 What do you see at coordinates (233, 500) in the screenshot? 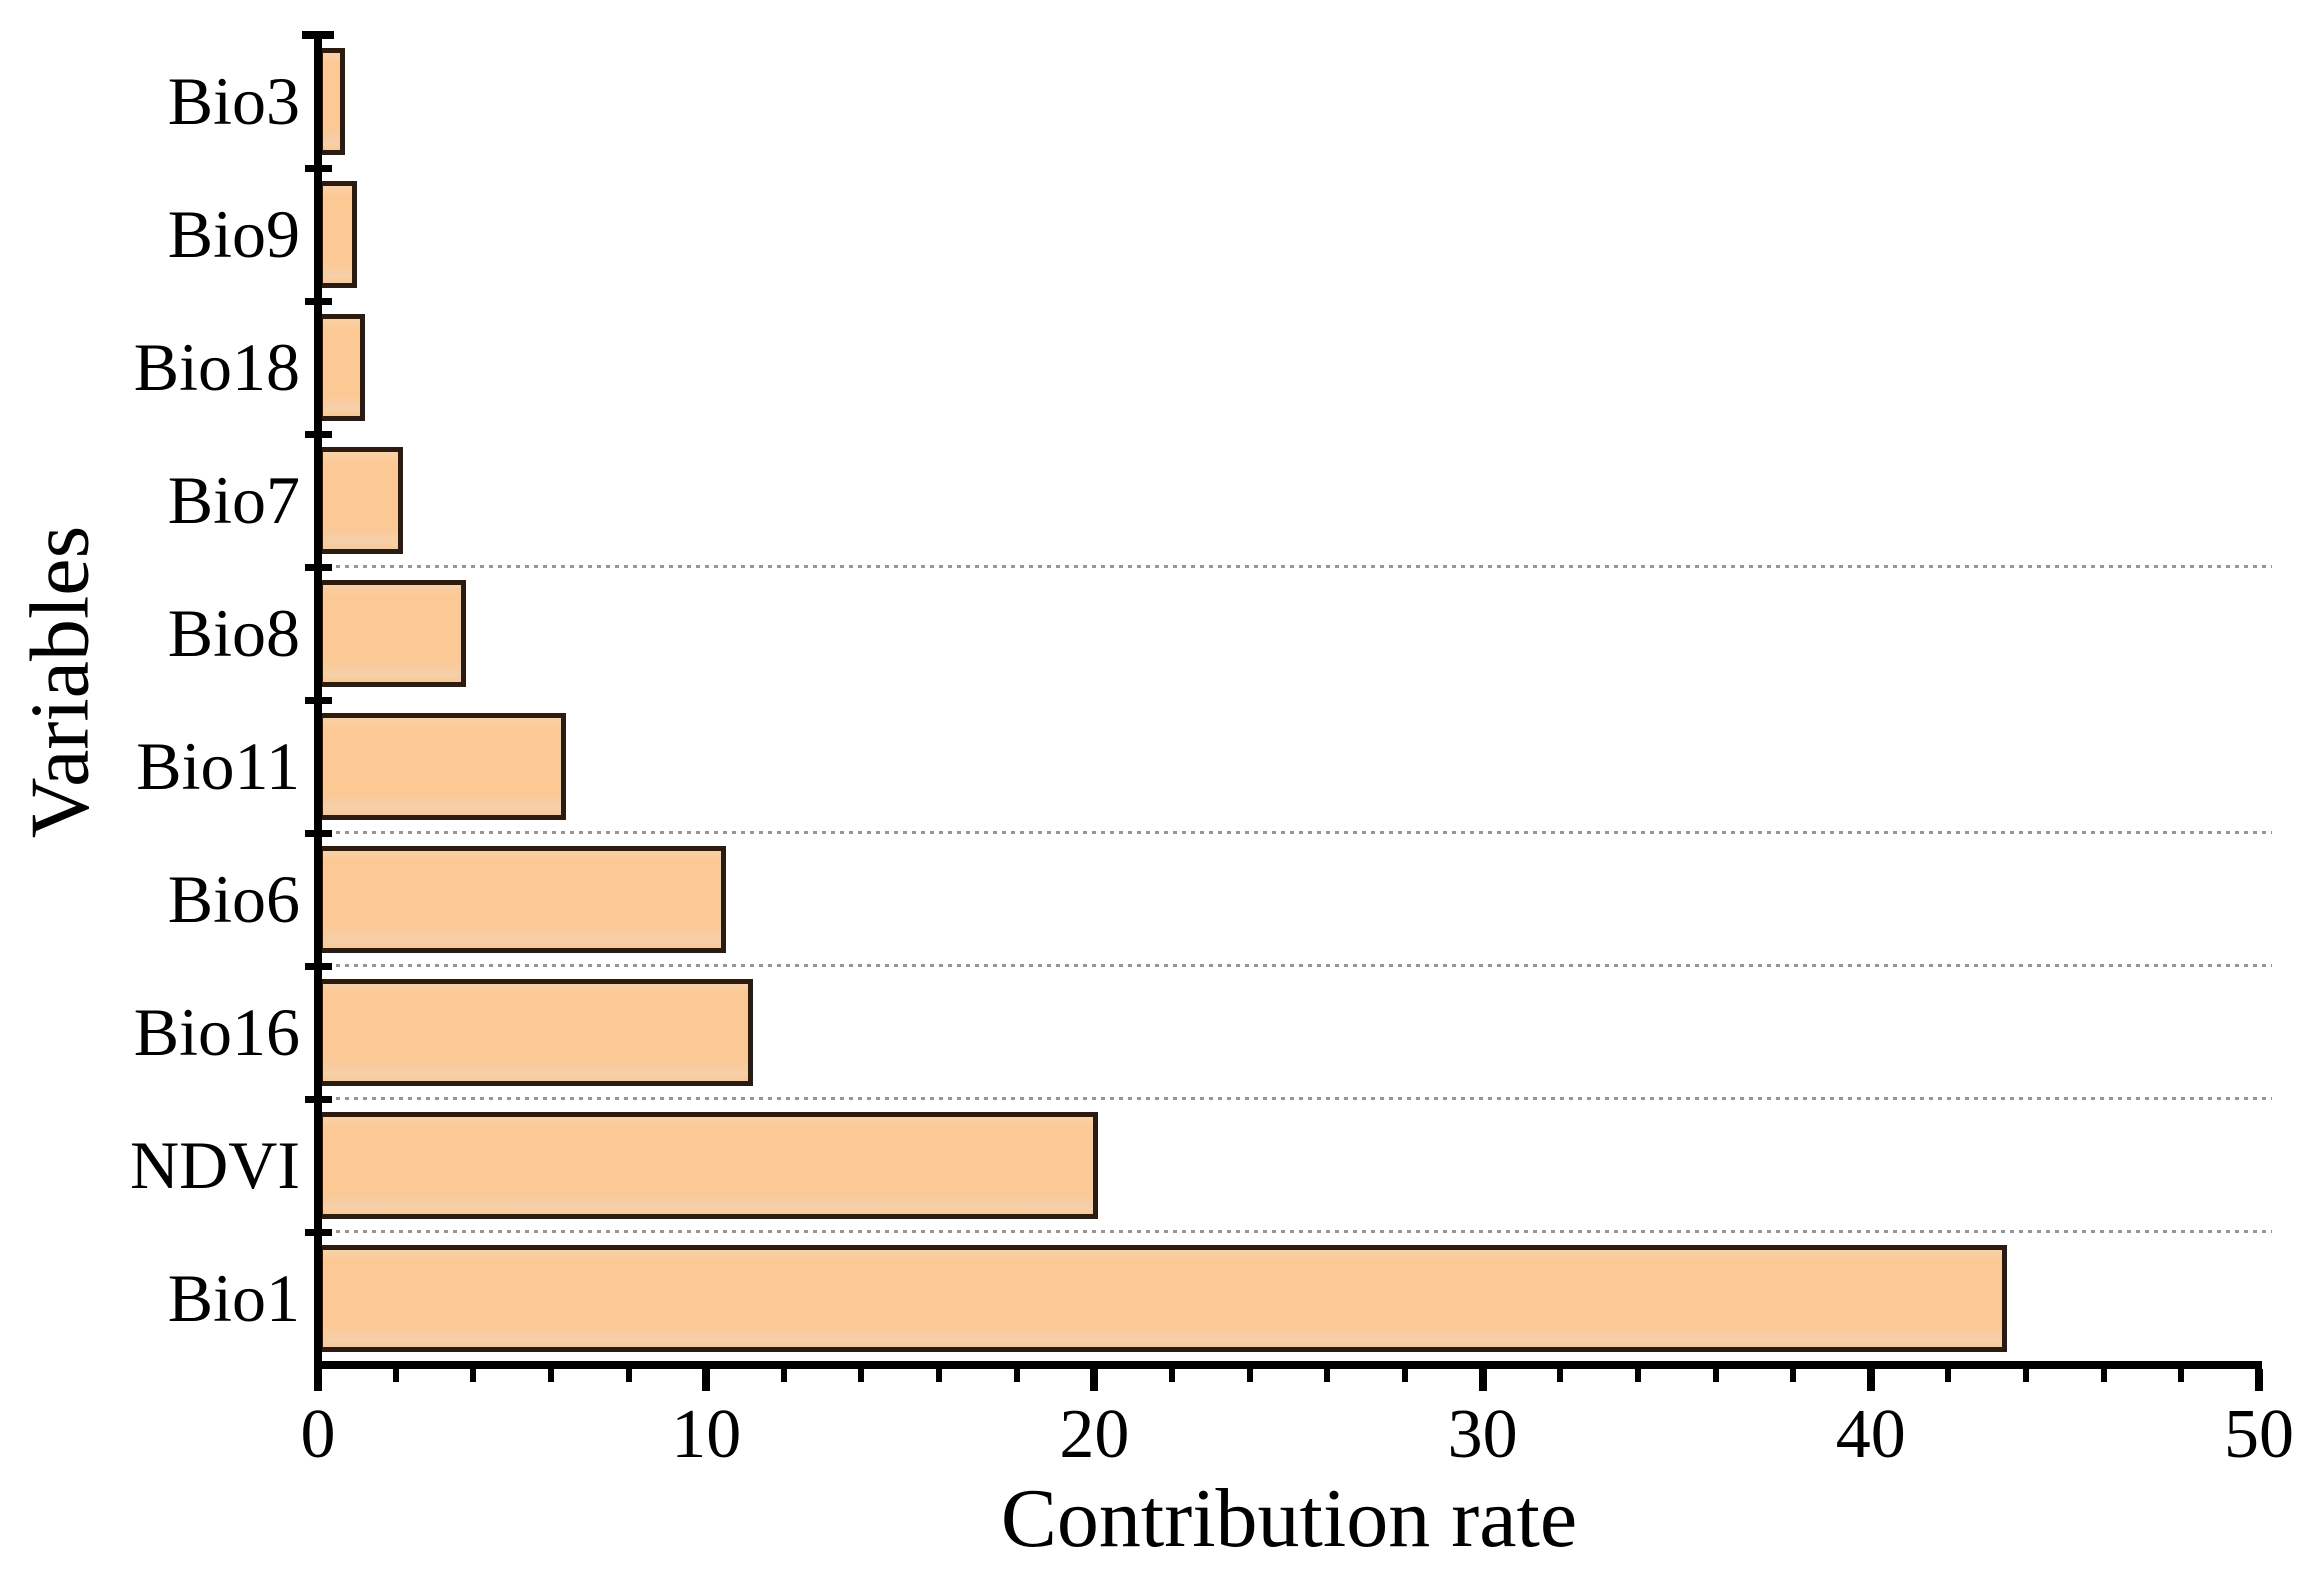
I see `category-label: Bio7` at bounding box center [233, 500].